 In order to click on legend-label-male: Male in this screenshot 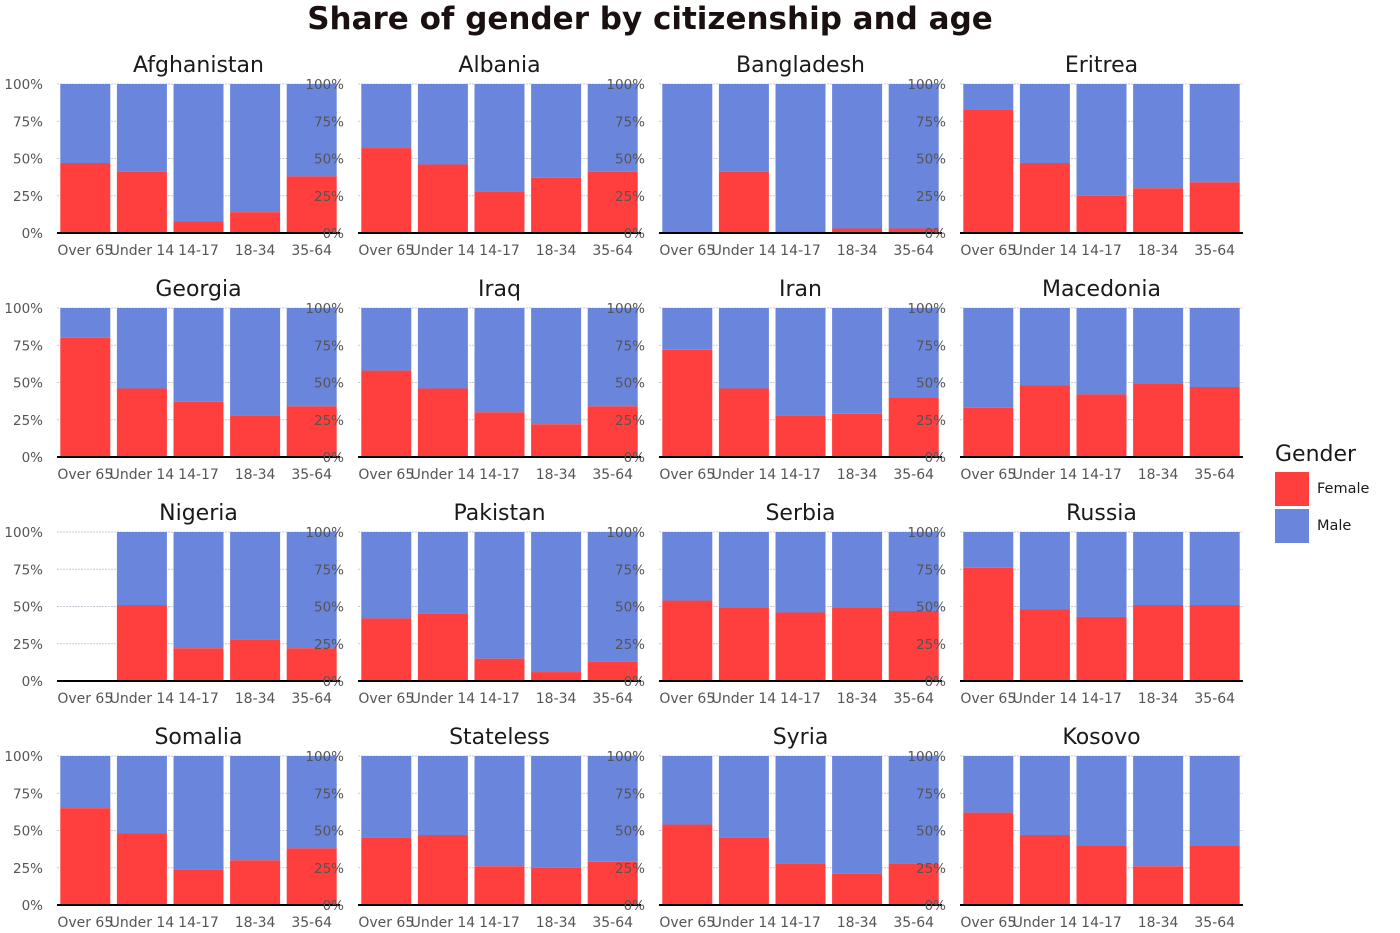, I will do `click(1334, 525)`.